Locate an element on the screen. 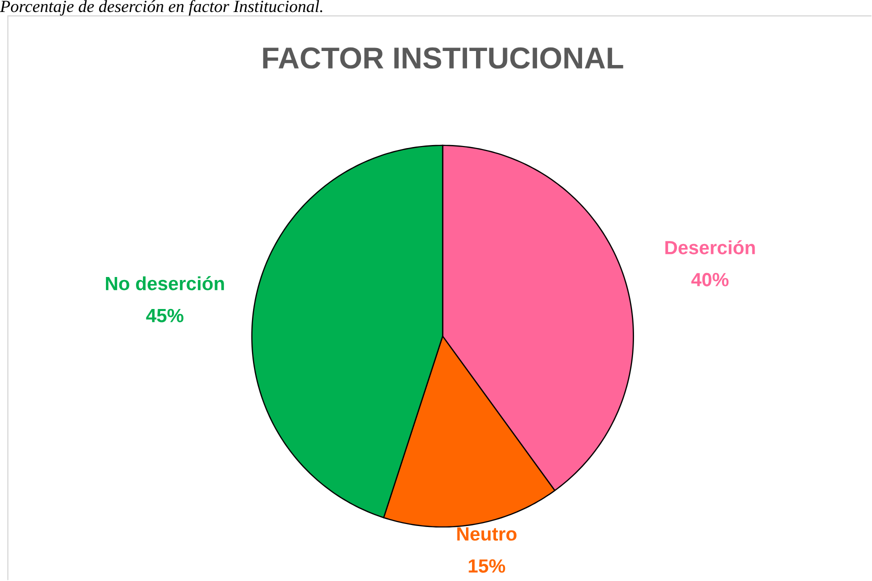 The width and height of the screenshot is (872, 581). chart-title: FACTOR INSTITUCIONAL is located at coordinates (443, 58).